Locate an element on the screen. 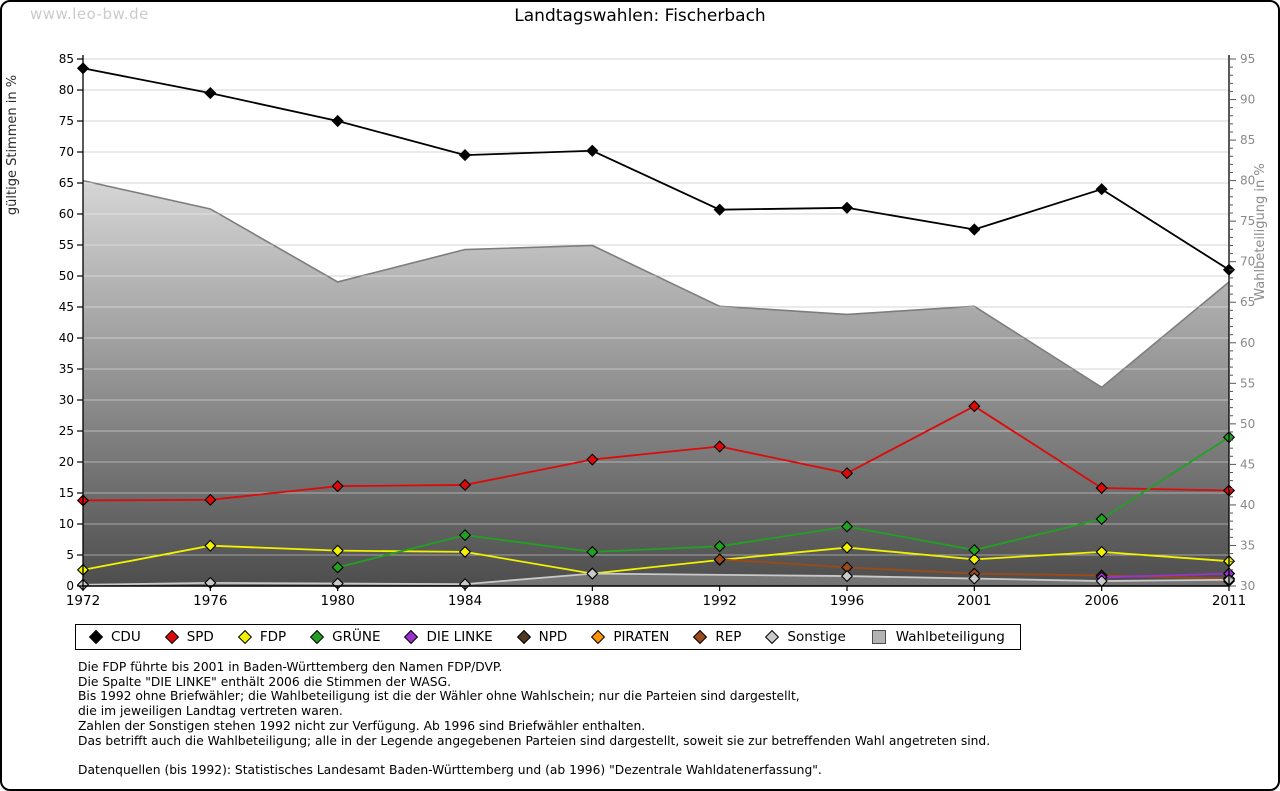  footnote-line is located at coordinates (658, 755).